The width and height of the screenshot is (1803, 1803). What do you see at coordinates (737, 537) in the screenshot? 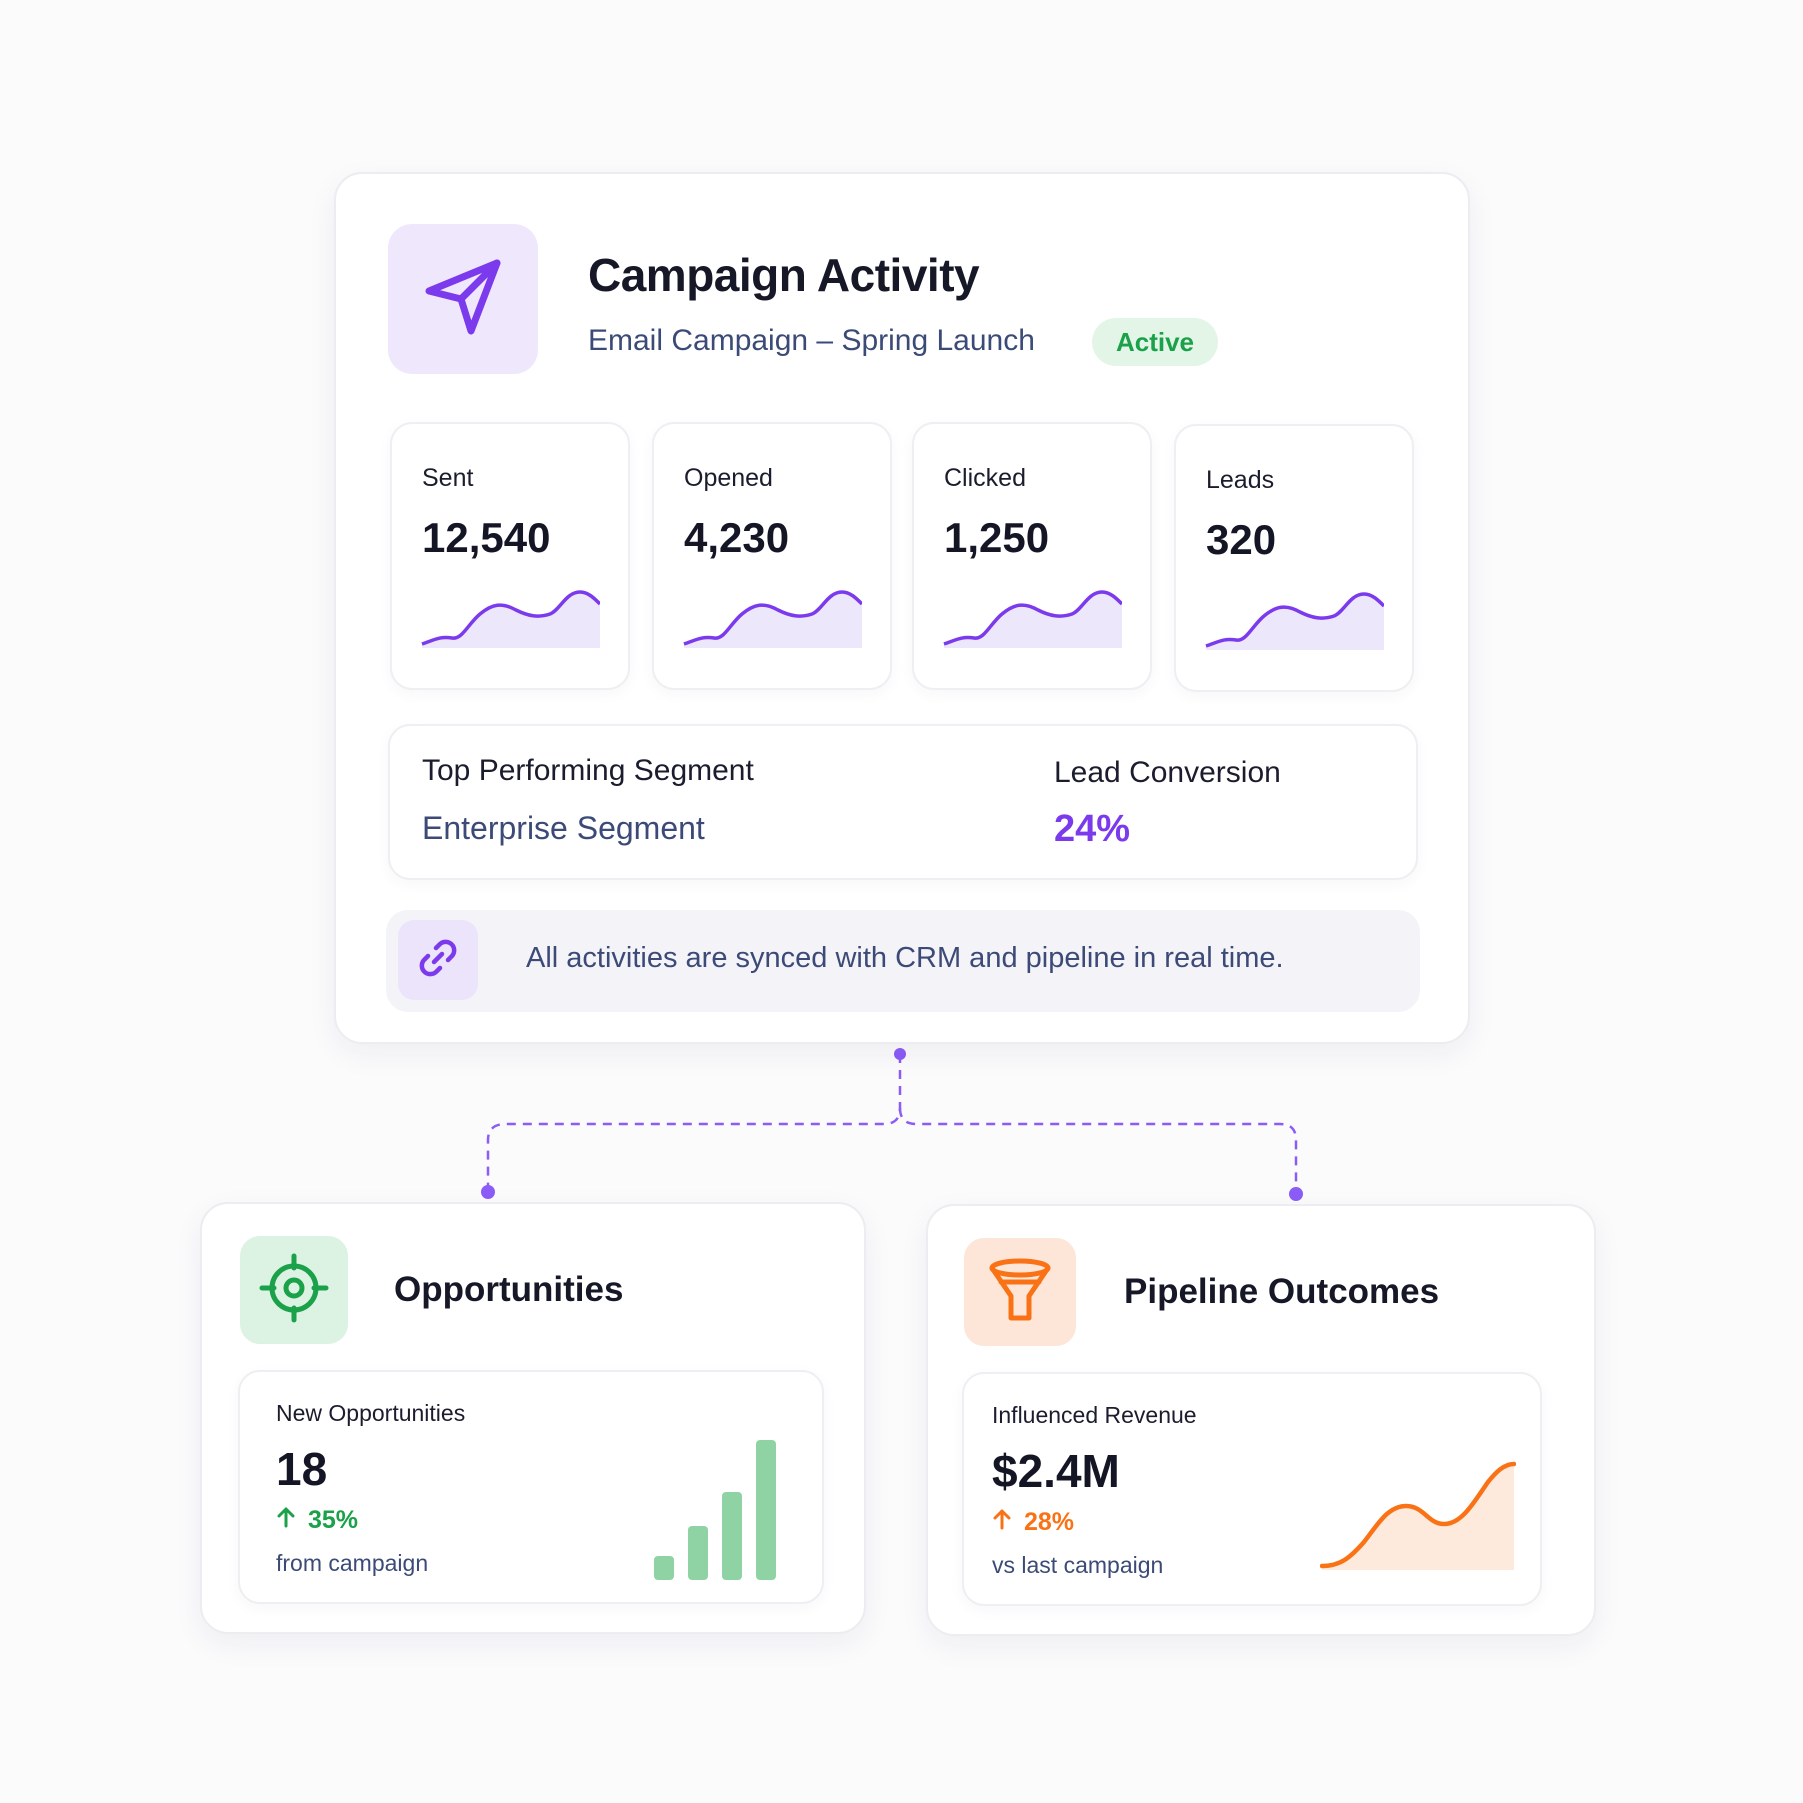
I see `stat-value: 4,230` at bounding box center [737, 537].